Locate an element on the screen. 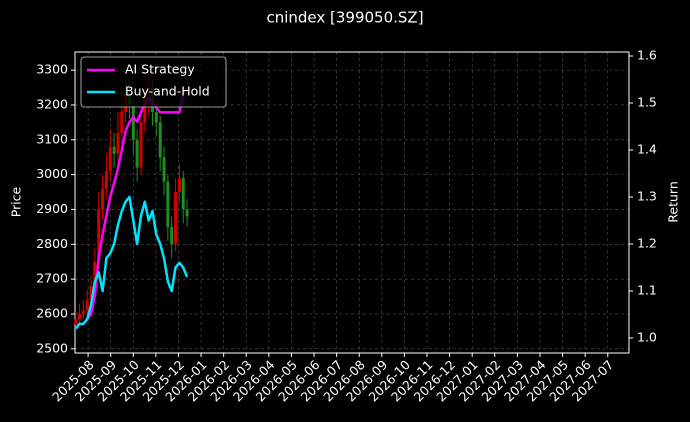 The width and height of the screenshot is (690, 422). y-tick-label: 2600 is located at coordinates (52, 312).